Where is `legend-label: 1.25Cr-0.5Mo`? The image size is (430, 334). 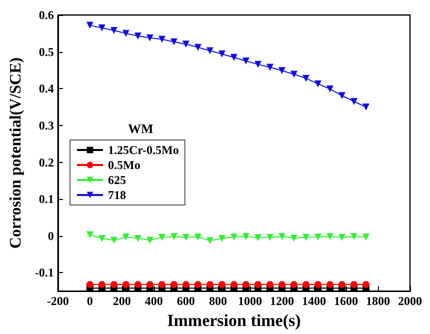 legend-label: 1.25Cr-0.5Mo is located at coordinates (143, 150).